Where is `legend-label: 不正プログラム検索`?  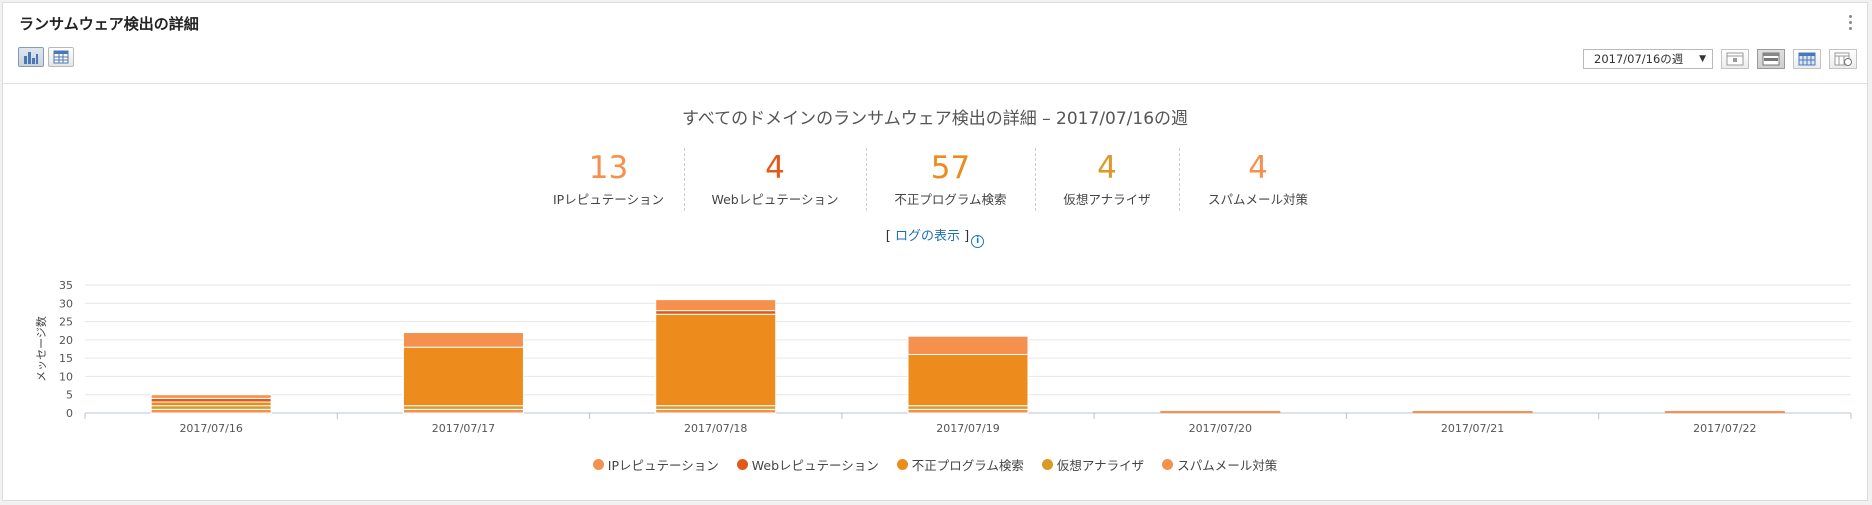 legend-label: 不正プログラム検索 is located at coordinates (967, 465).